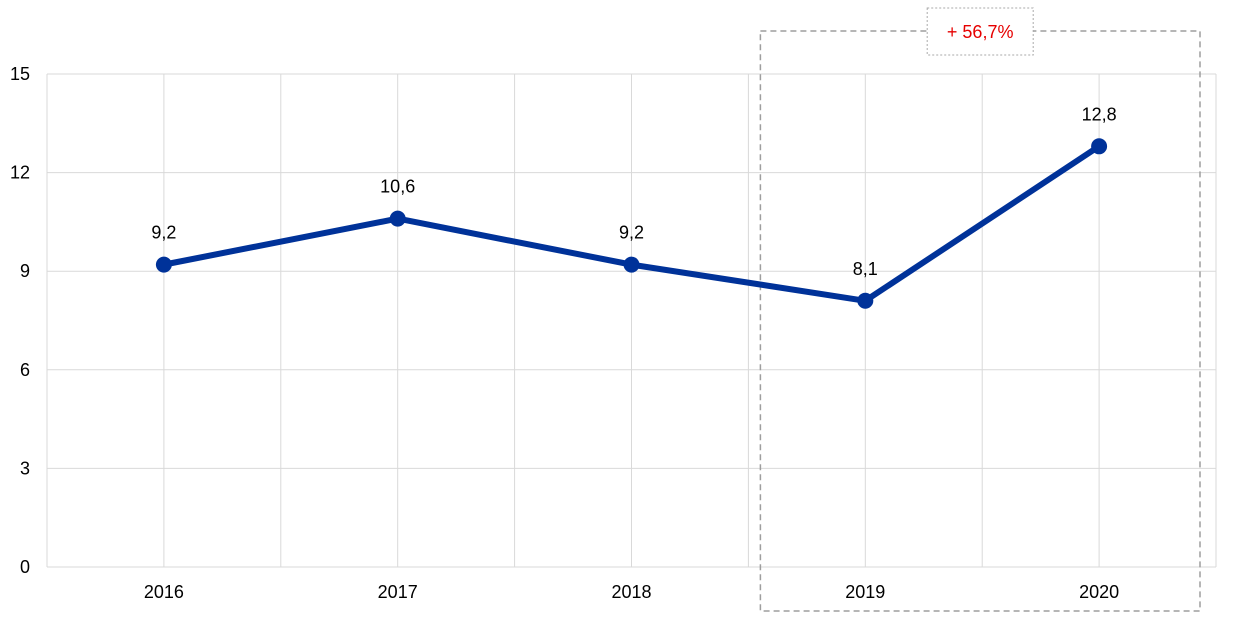  I want to click on x-tick-label: 2019, so click(865, 592).